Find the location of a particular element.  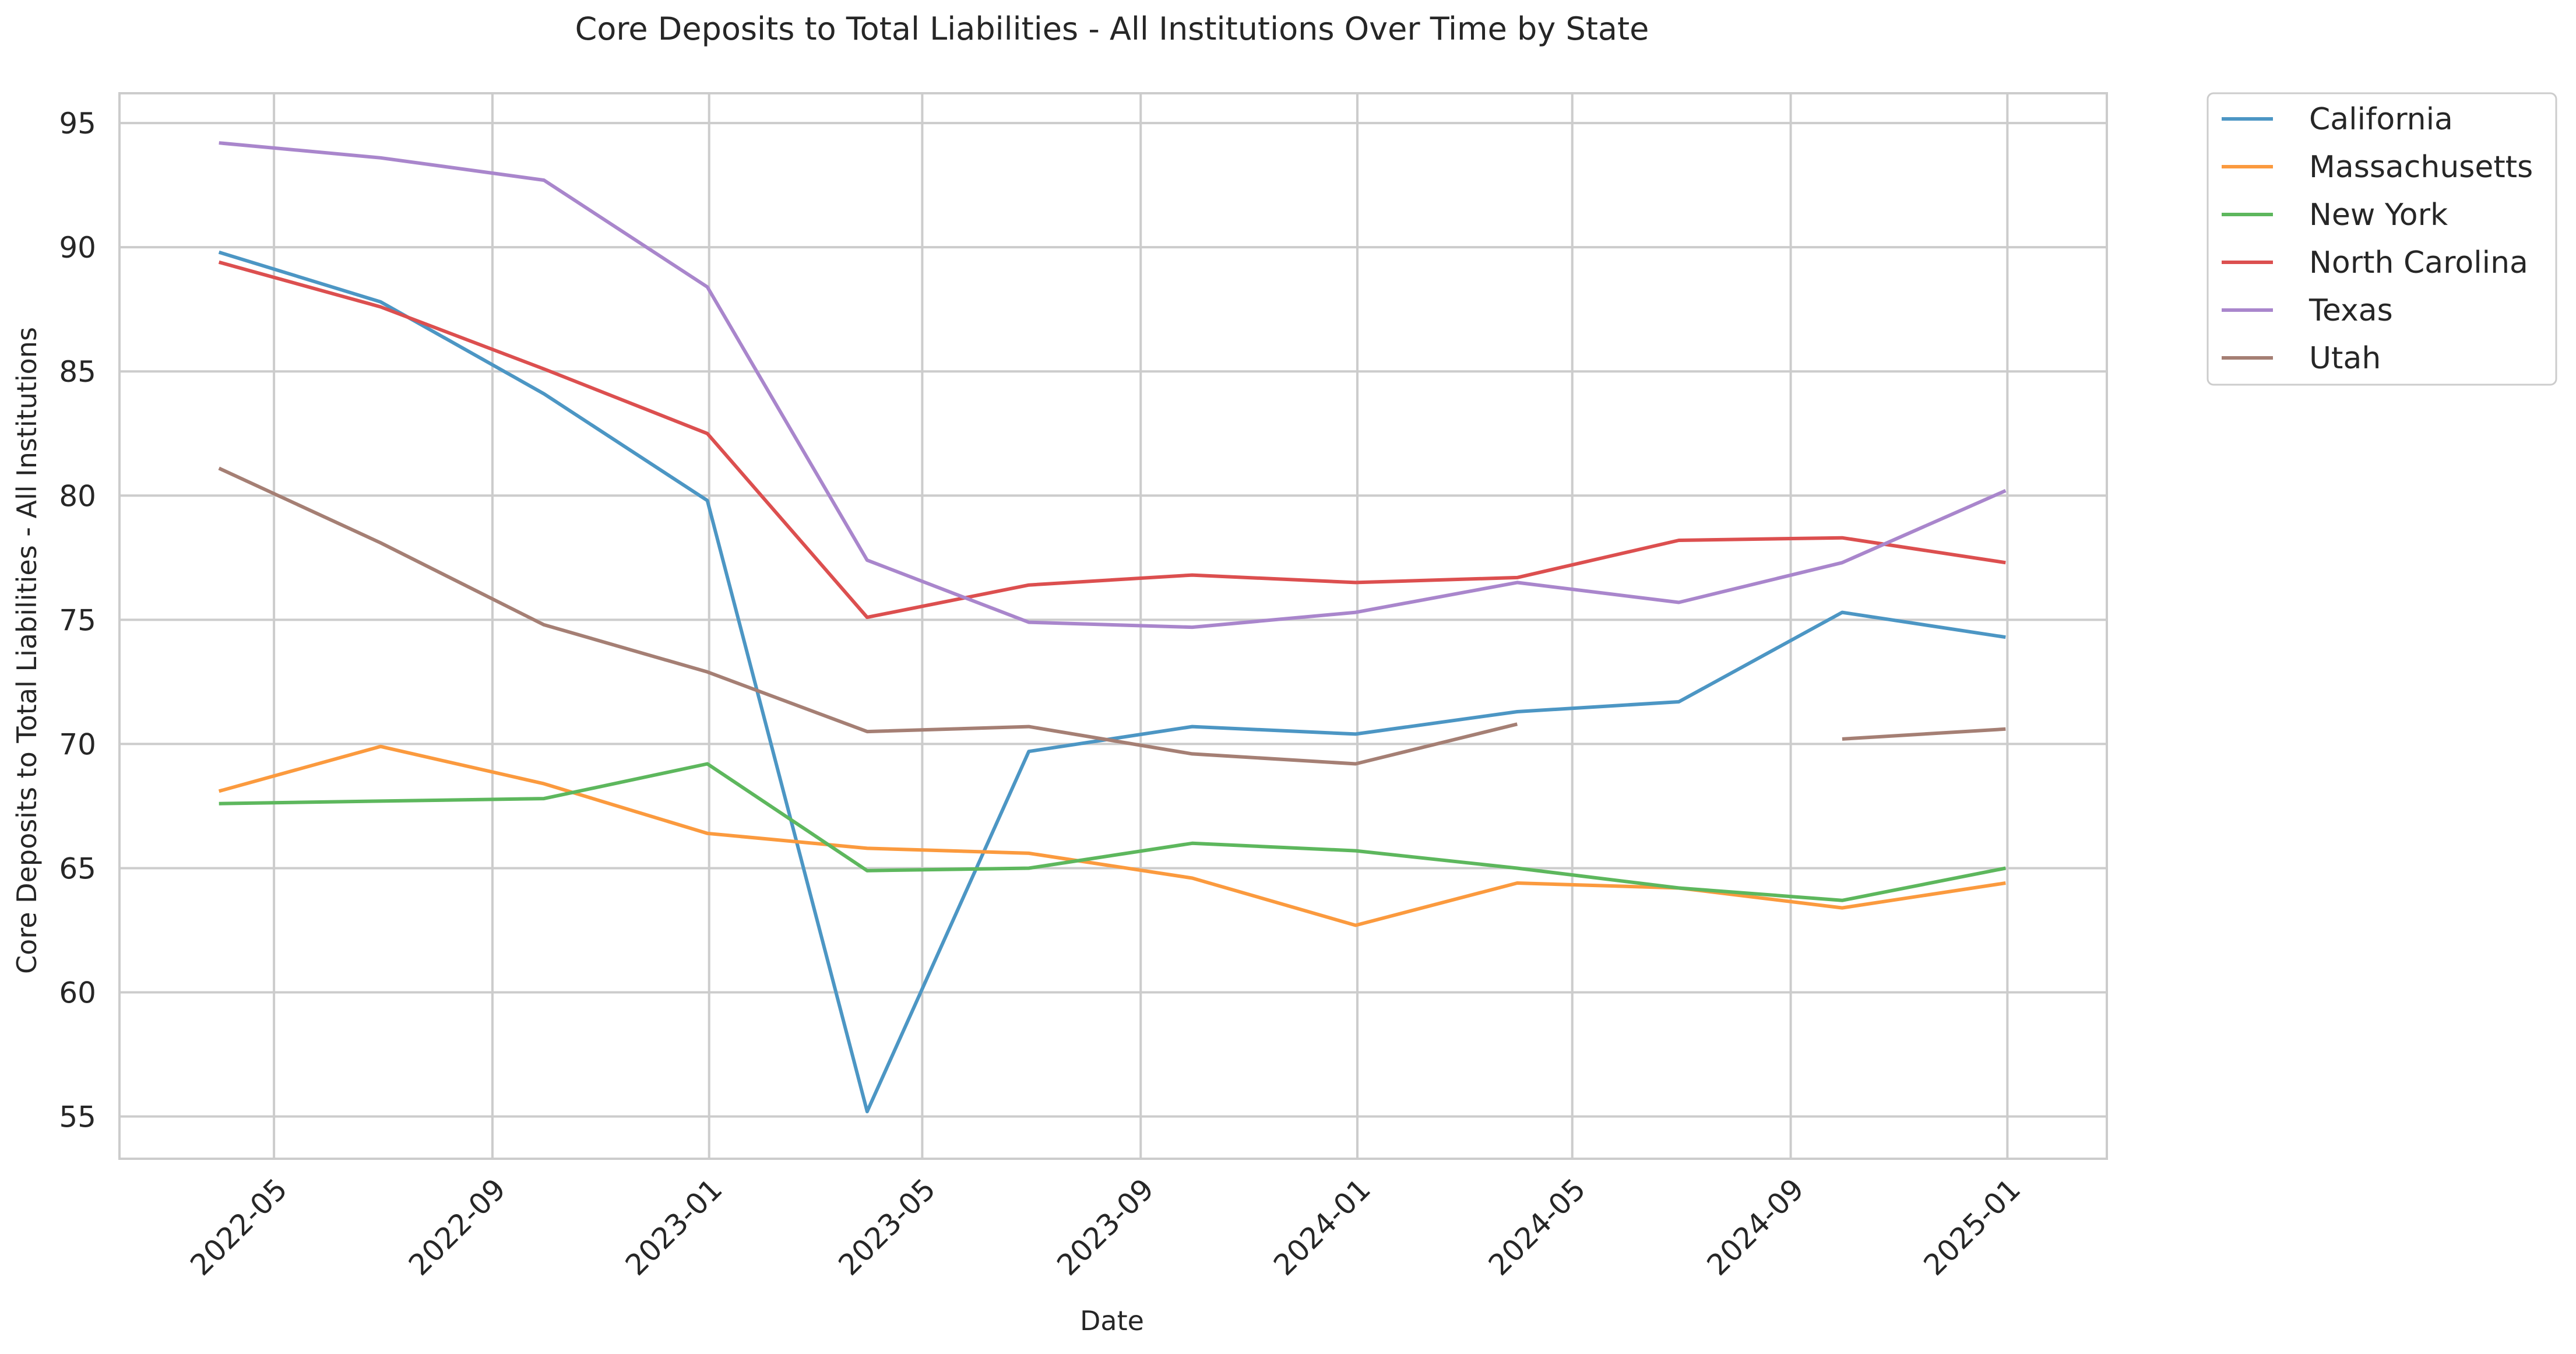

y-axis-ticks: 55 60 65 70 75 80 85 90 95 is located at coordinates (78, 620).